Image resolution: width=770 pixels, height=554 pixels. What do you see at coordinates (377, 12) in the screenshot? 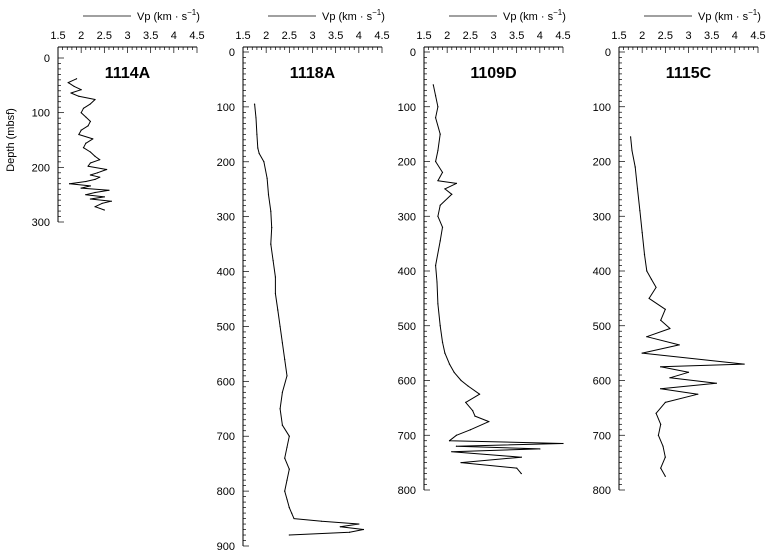
I see `legend-exponent-1118A: −1` at bounding box center [377, 12].